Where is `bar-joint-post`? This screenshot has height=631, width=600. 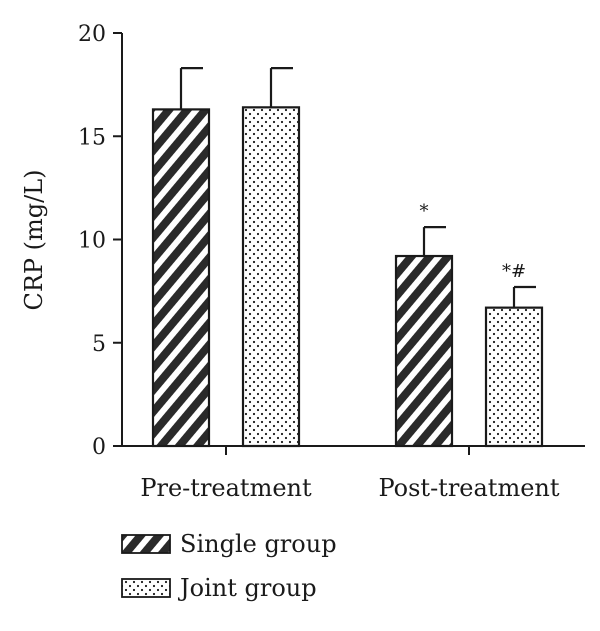 bar-joint-post is located at coordinates (514, 377).